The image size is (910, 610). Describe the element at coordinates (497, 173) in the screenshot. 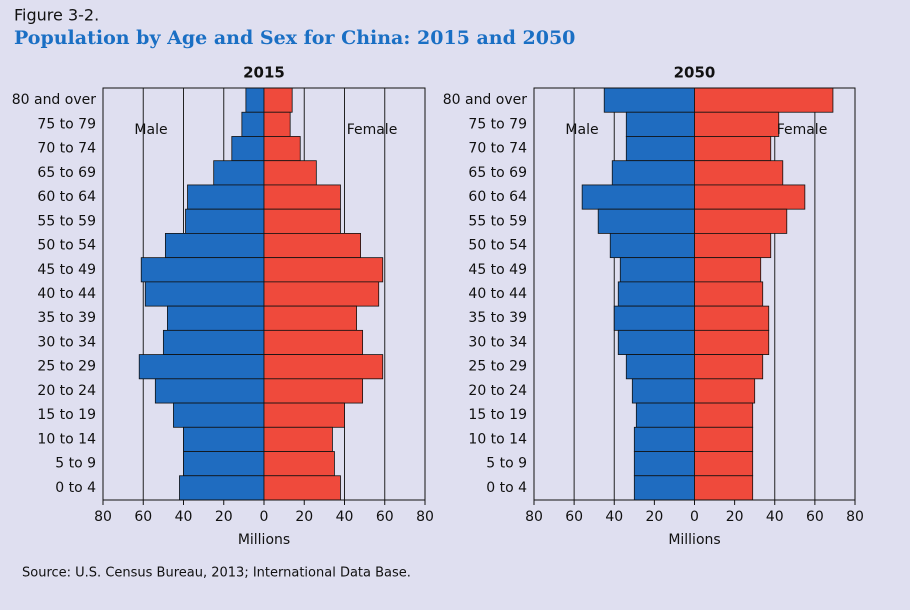

I see `y-tick-label: 65 to 69` at that location.